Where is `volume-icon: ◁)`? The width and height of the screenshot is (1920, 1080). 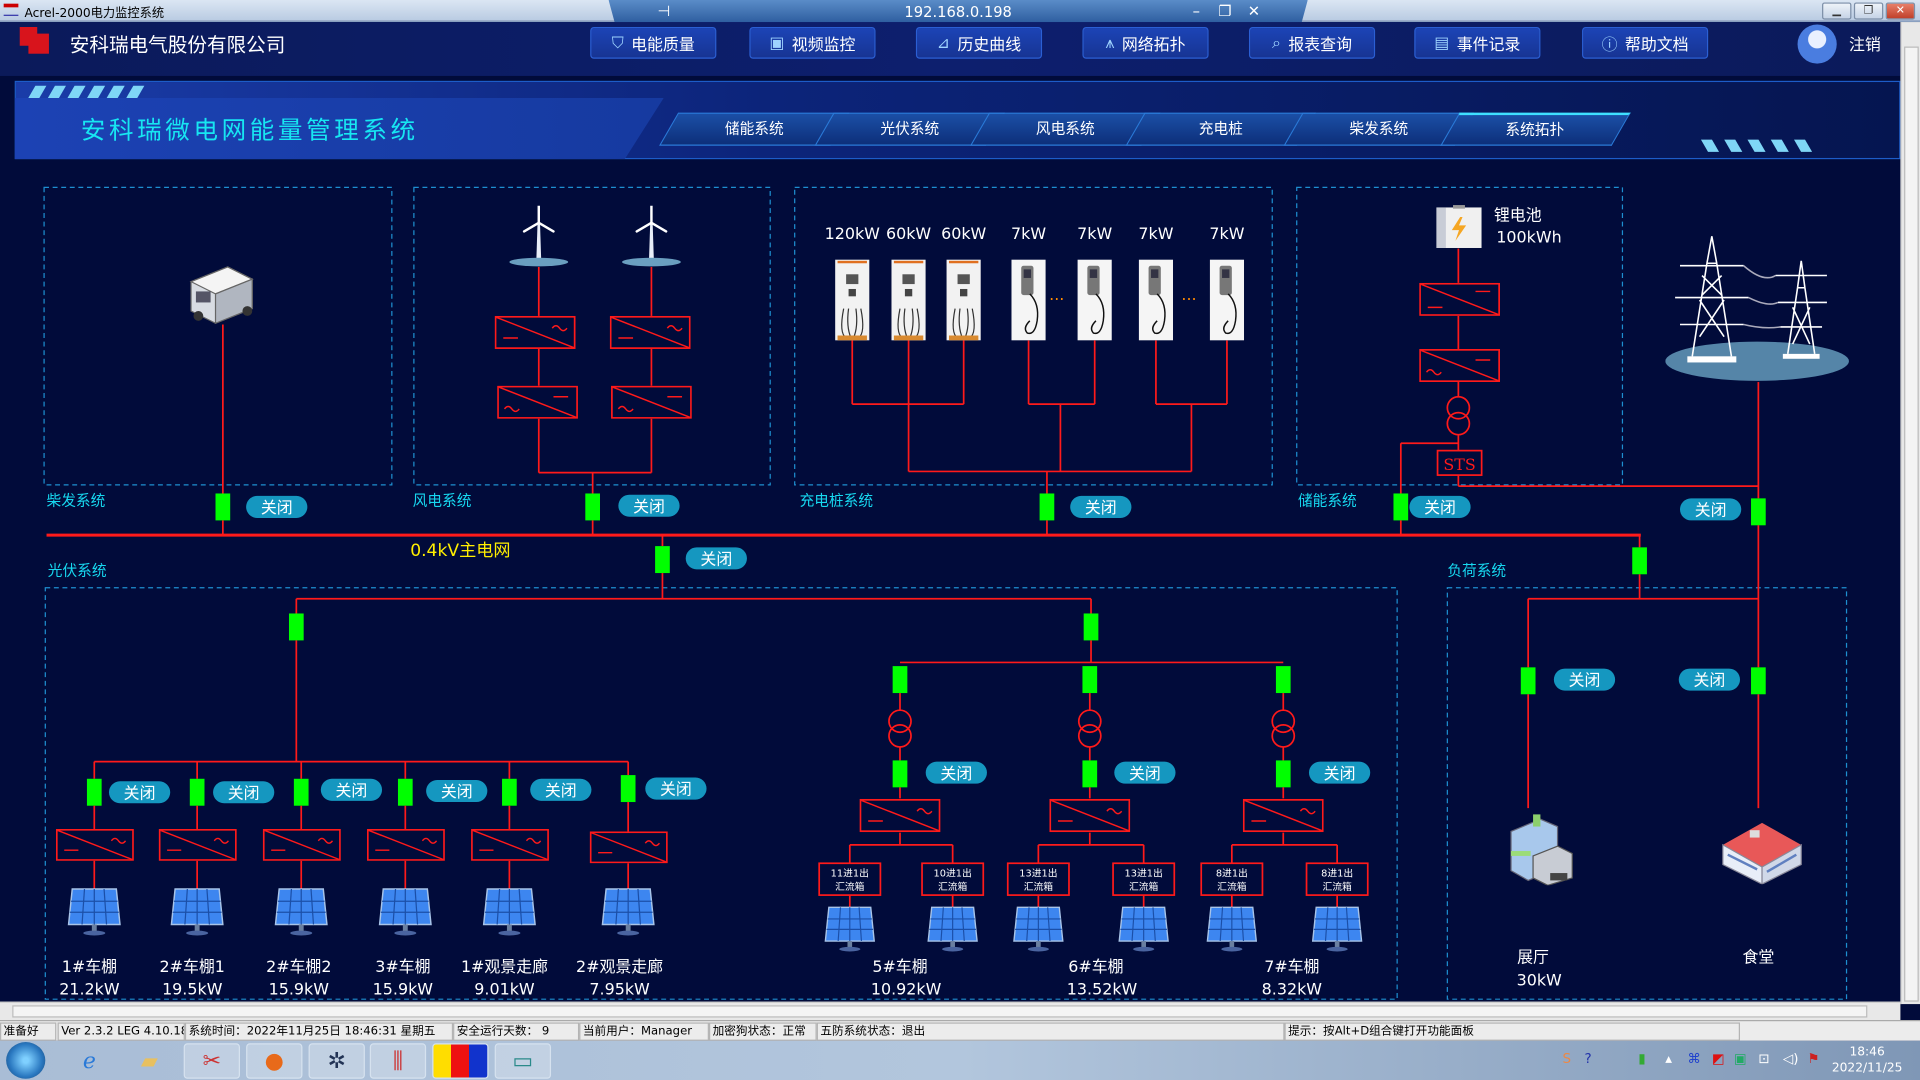 volume-icon: ◁) is located at coordinates (1790, 1058).